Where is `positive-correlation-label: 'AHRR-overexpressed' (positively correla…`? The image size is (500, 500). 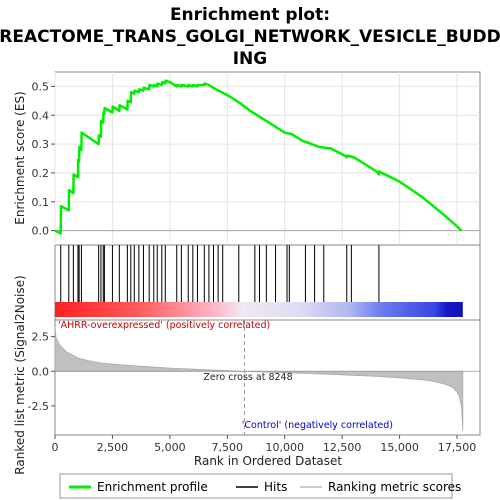 positive-correlation-label: 'AHRR-overexpressed' (positively correla… is located at coordinates (164, 325).